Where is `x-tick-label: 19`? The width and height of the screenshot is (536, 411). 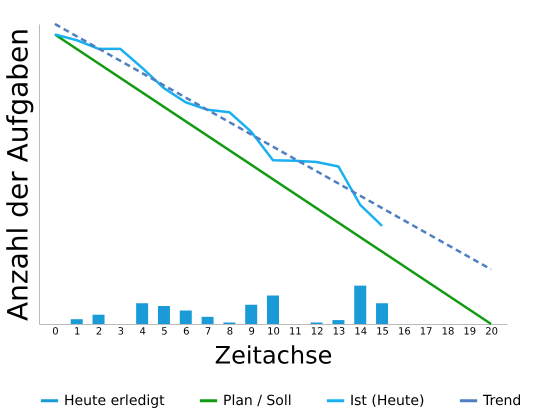
x-tick-label: 19 is located at coordinates (469, 332).